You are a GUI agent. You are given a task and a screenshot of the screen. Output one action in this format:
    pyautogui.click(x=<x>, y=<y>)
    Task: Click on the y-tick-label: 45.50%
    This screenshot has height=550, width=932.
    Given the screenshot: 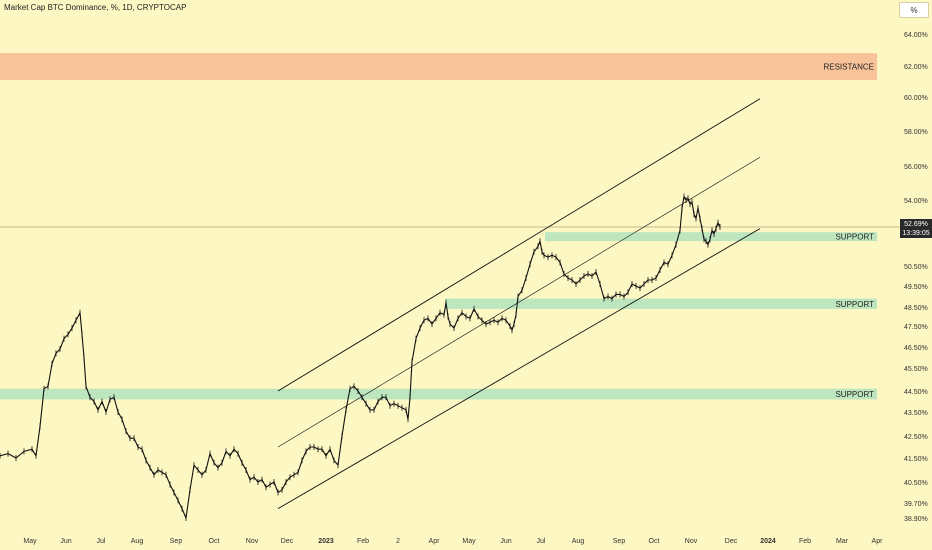 What is the action you would take?
    pyautogui.click(x=916, y=369)
    